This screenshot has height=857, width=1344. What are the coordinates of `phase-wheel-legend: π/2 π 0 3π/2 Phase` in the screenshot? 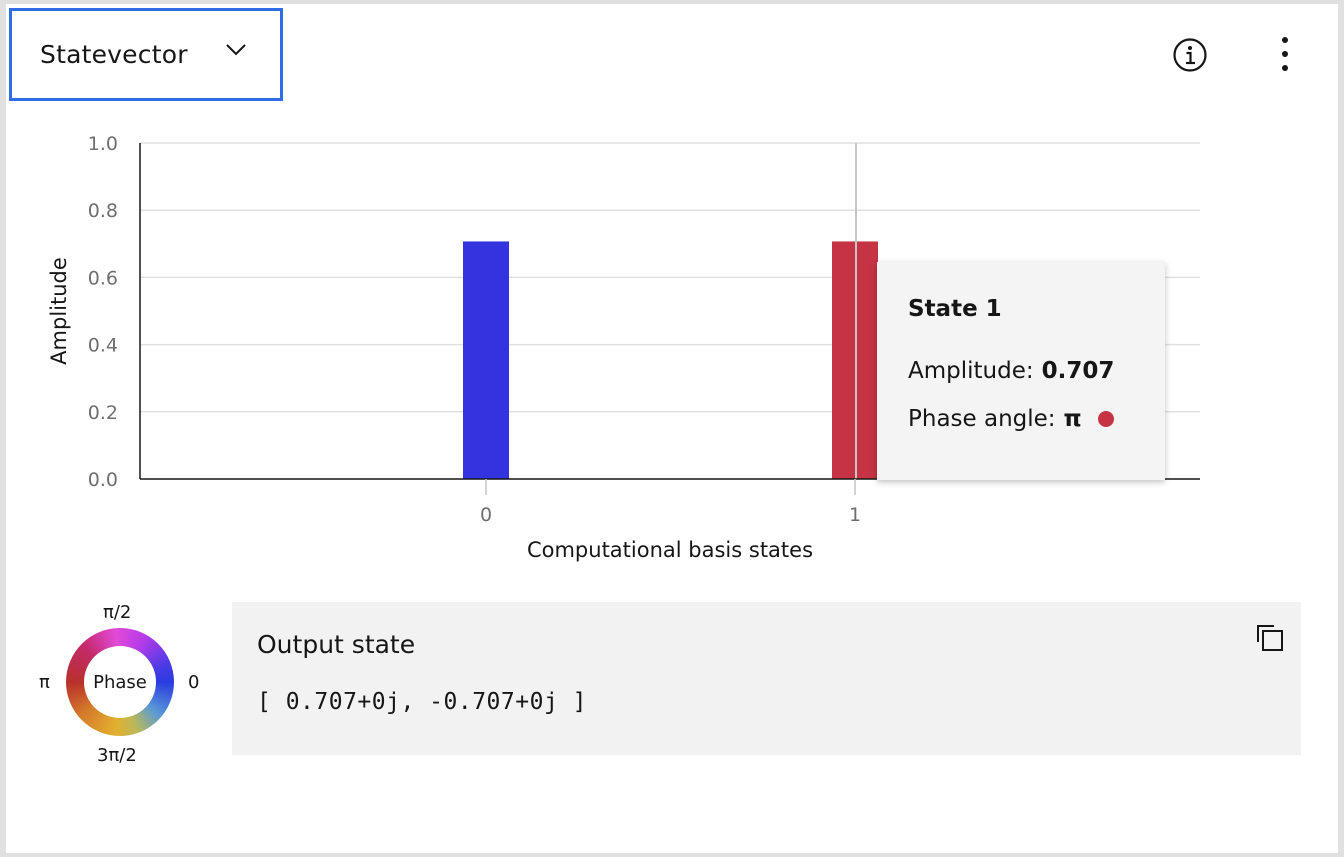 It's located at (120, 685).